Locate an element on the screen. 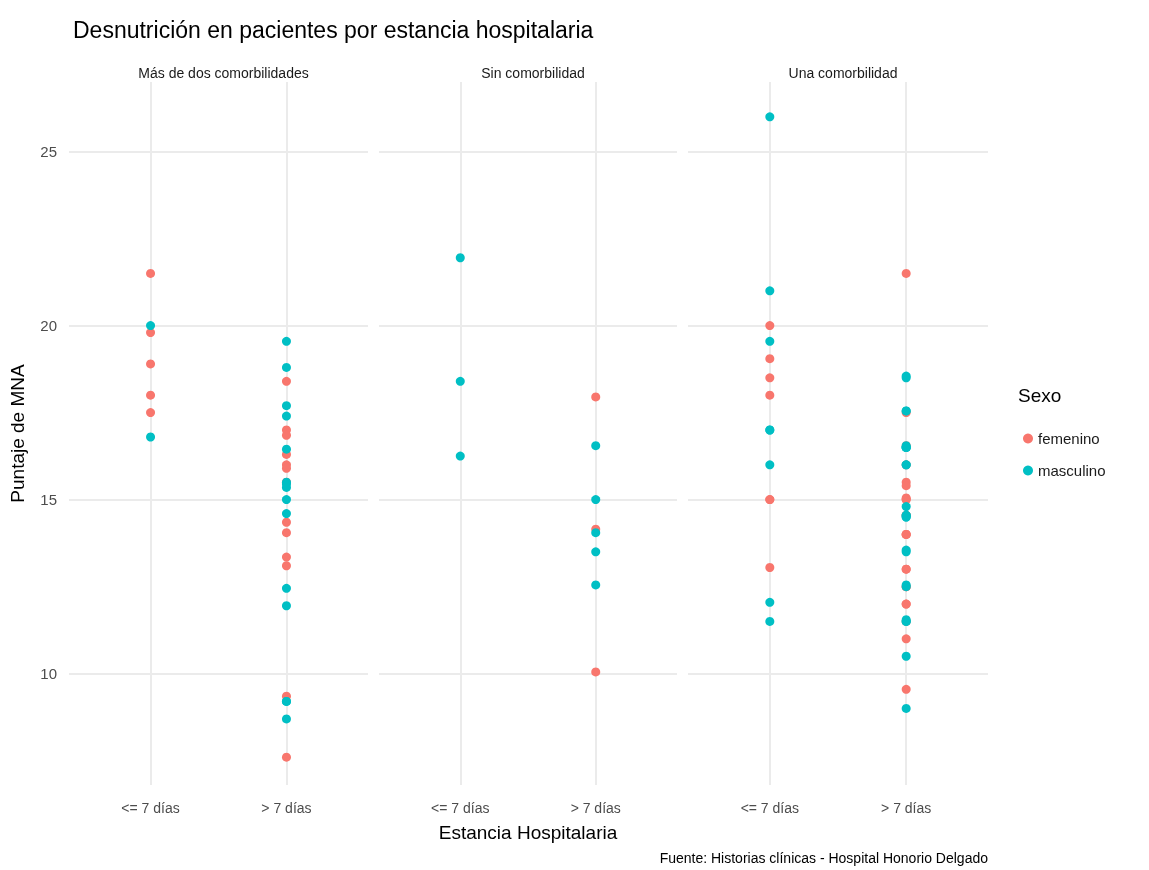 The image size is (1149, 870). x-axis-title: Estancia Hospitalaria is located at coordinates (528, 832).